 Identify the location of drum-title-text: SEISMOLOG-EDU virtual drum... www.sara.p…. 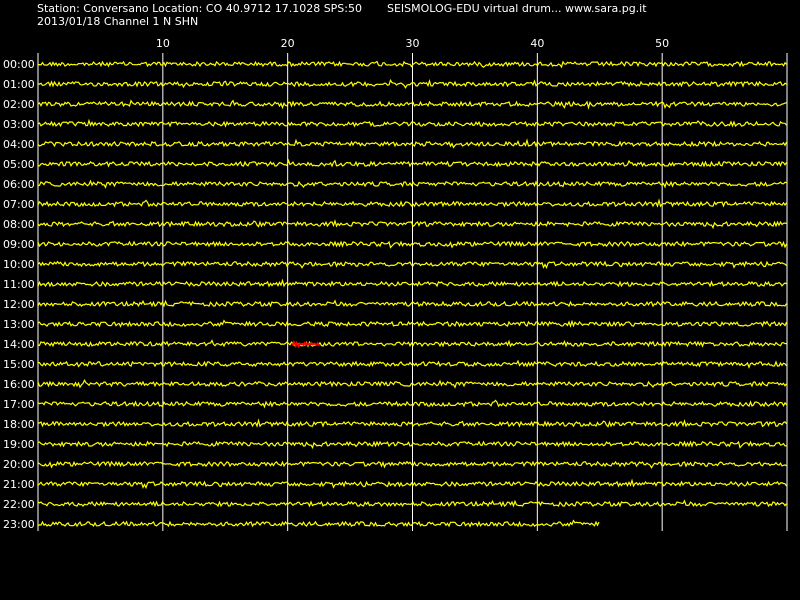
(517, 8).